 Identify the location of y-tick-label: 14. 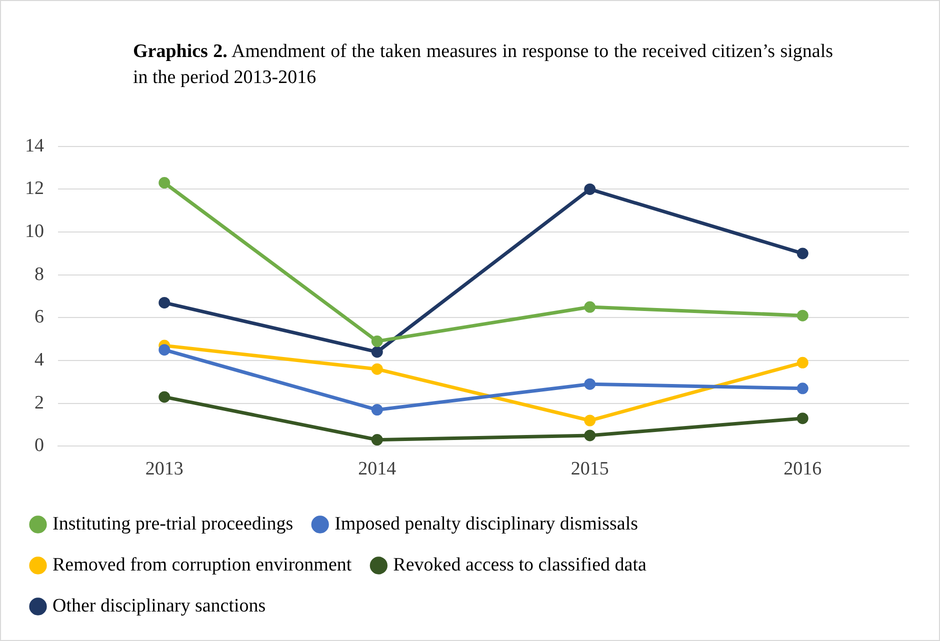
(34, 145).